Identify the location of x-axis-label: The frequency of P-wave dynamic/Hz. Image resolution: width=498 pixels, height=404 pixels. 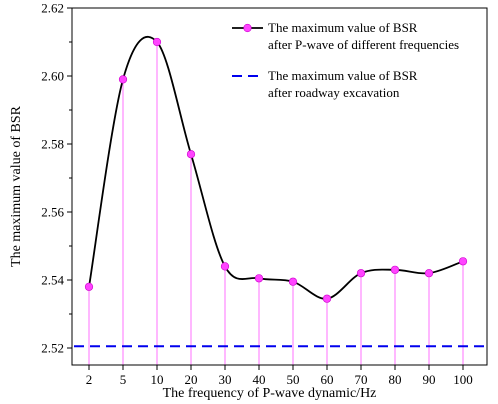
(270, 393).